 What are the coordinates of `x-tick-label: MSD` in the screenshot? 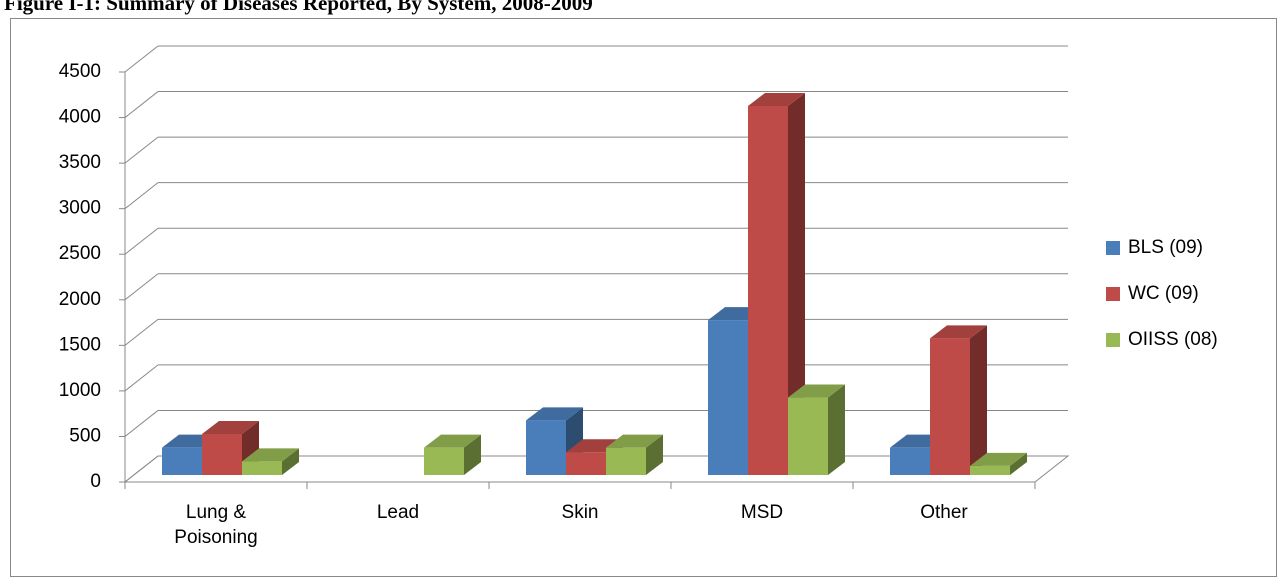 It's located at (762, 512).